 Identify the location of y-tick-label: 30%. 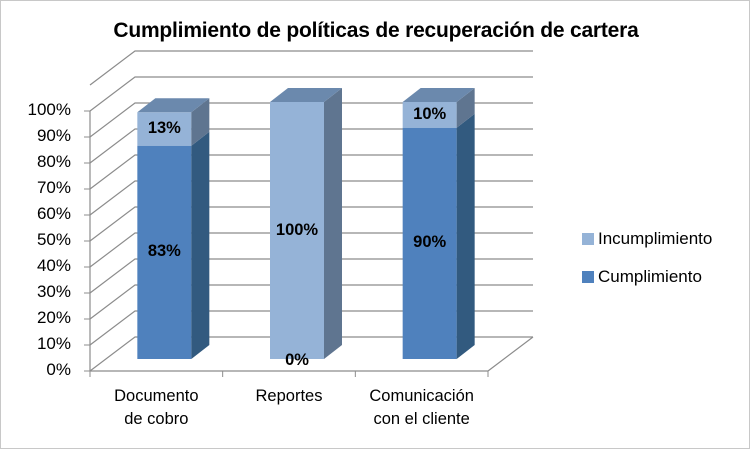
(53, 291).